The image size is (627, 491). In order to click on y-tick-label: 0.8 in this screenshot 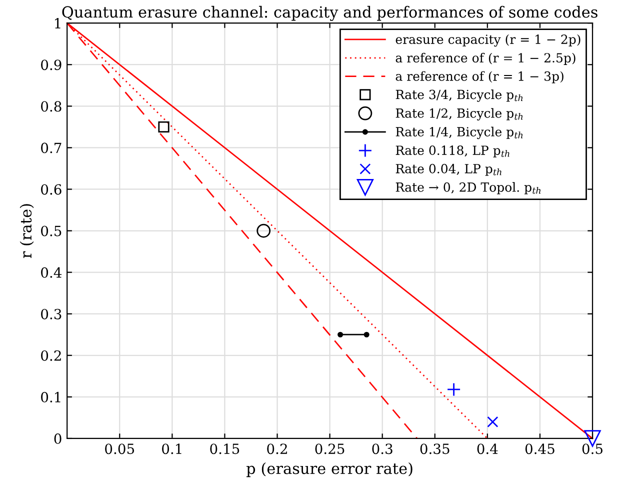, I will do `click(51, 106)`.